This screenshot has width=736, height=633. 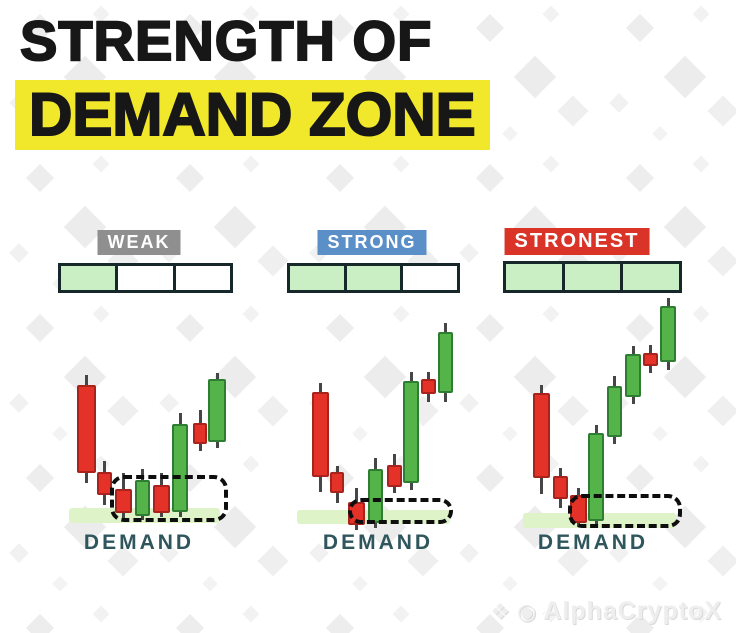 I want to click on strength-gauge-weak, so click(x=145, y=278).